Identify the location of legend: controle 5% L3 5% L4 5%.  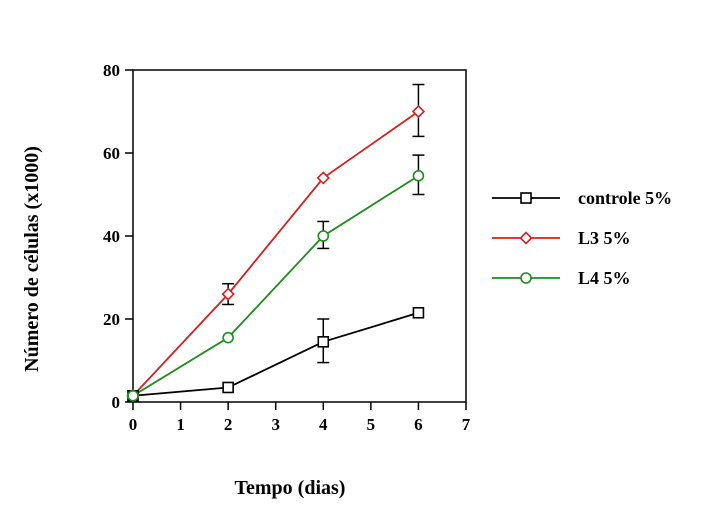
(582, 238).